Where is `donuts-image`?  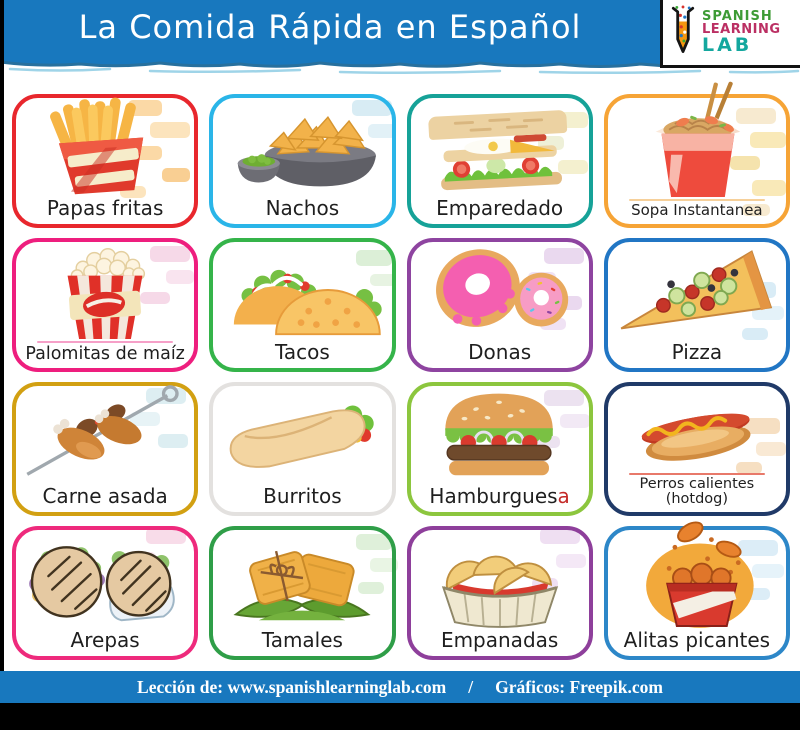 donuts-image is located at coordinates (501, 288).